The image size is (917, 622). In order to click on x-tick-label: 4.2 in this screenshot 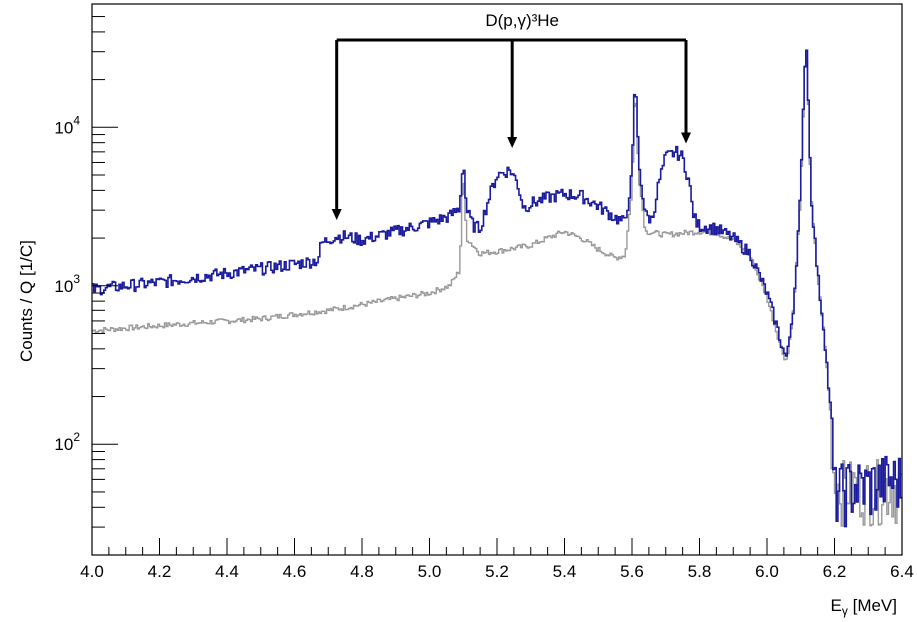, I will do `click(160, 571)`.